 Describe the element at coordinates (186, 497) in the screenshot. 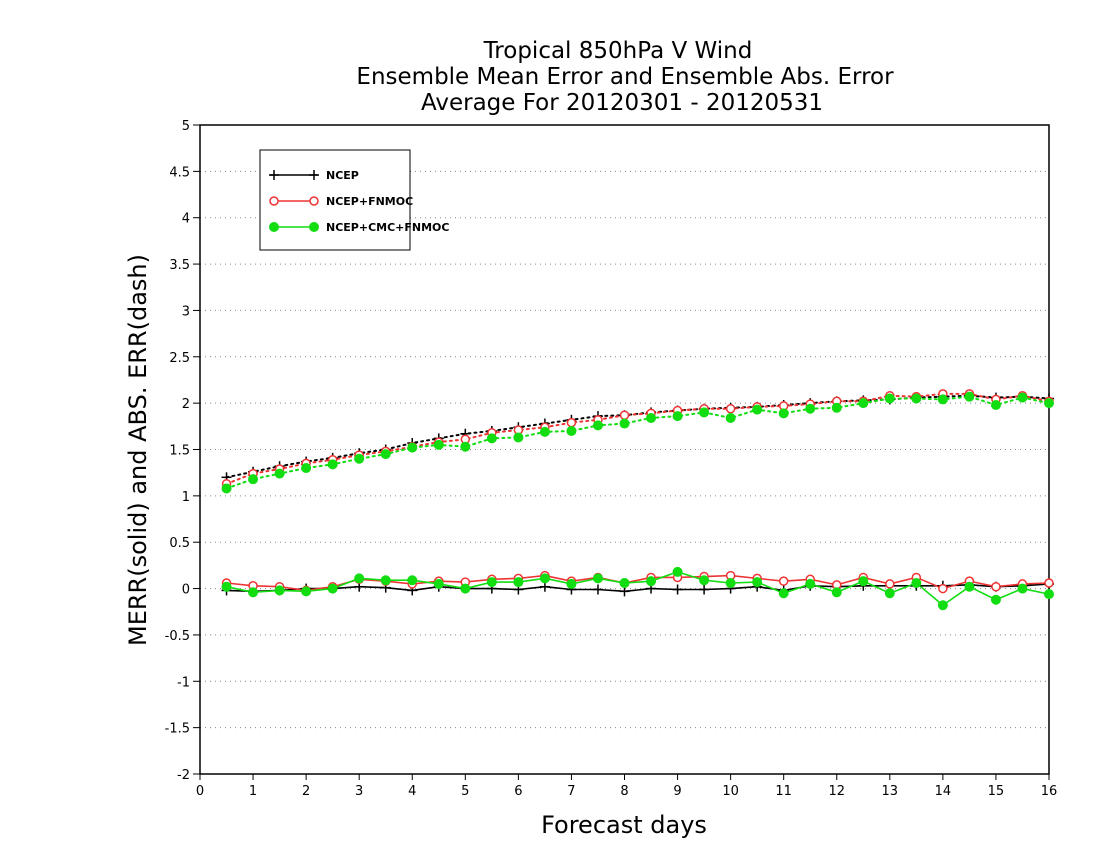

I see `y-tick-label: 1` at that location.